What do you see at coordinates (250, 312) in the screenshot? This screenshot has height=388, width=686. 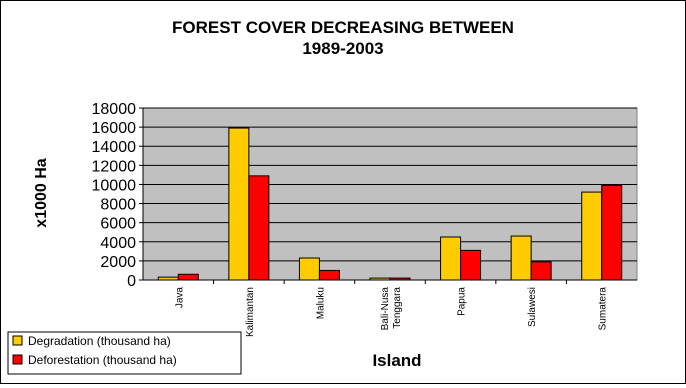 I see `x-tick-label: Kalimantan` at bounding box center [250, 312].